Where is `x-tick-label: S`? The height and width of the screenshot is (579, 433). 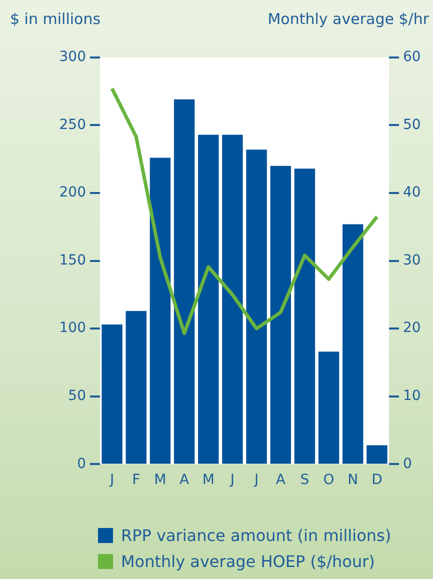
x-tick-label: S is located at coordinates (305, 480).